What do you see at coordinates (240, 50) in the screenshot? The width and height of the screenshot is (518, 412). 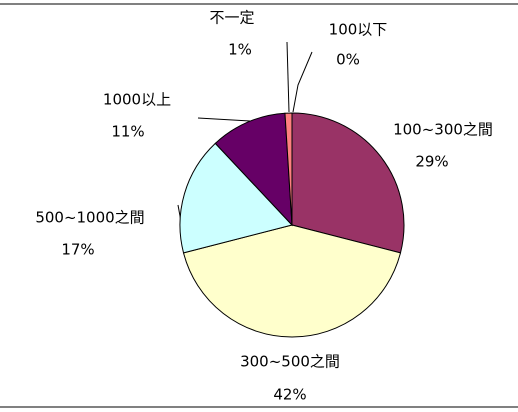 I see `value-label: 1%` at bounding box center [240, 50].